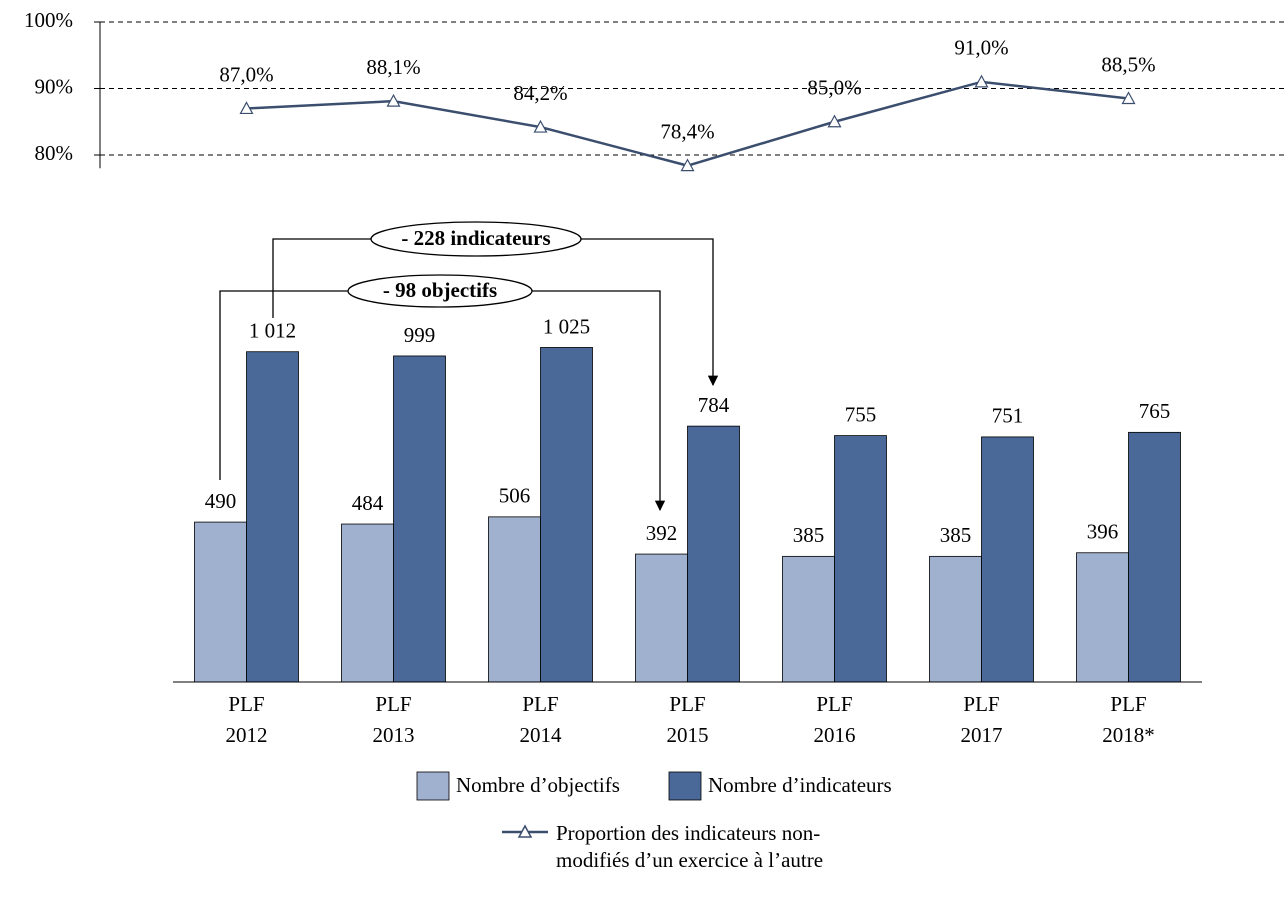 The image size is (1285, 917). Describe the element at coordinates (1103, 532) in the screenshot. I see `data-label: 396` at that location.